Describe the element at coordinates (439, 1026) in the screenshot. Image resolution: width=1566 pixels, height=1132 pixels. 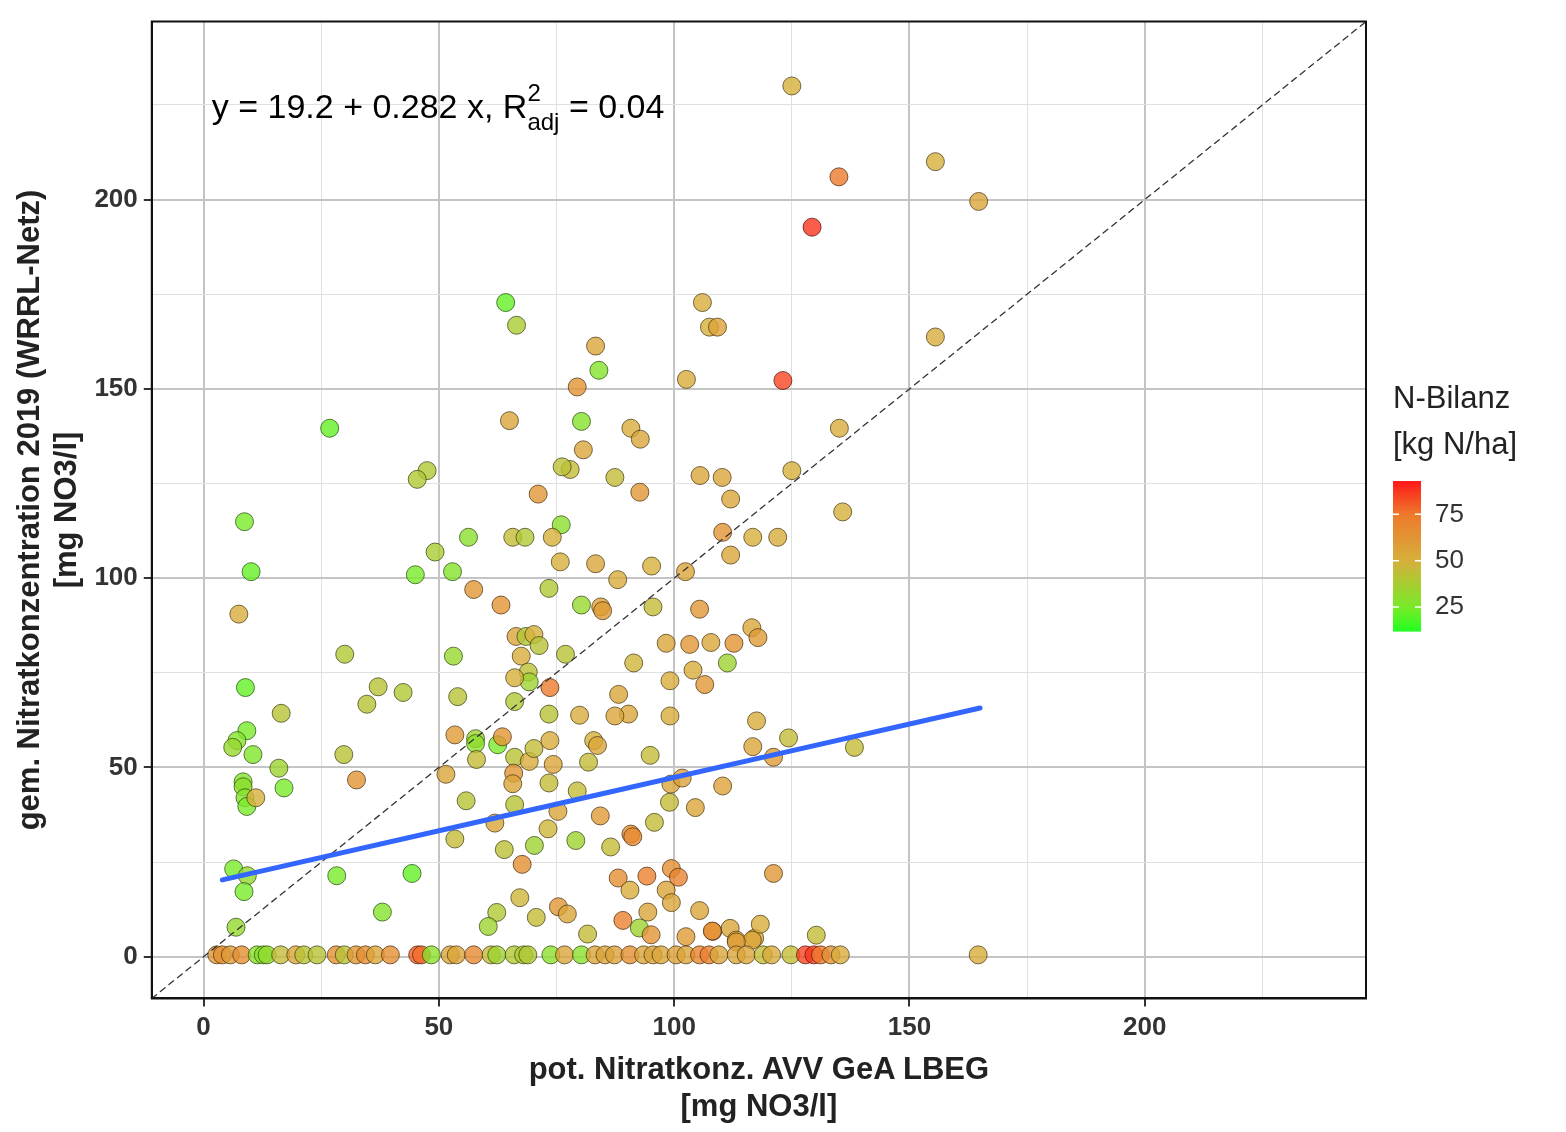
I see `x-tick-label: 50` at that location.